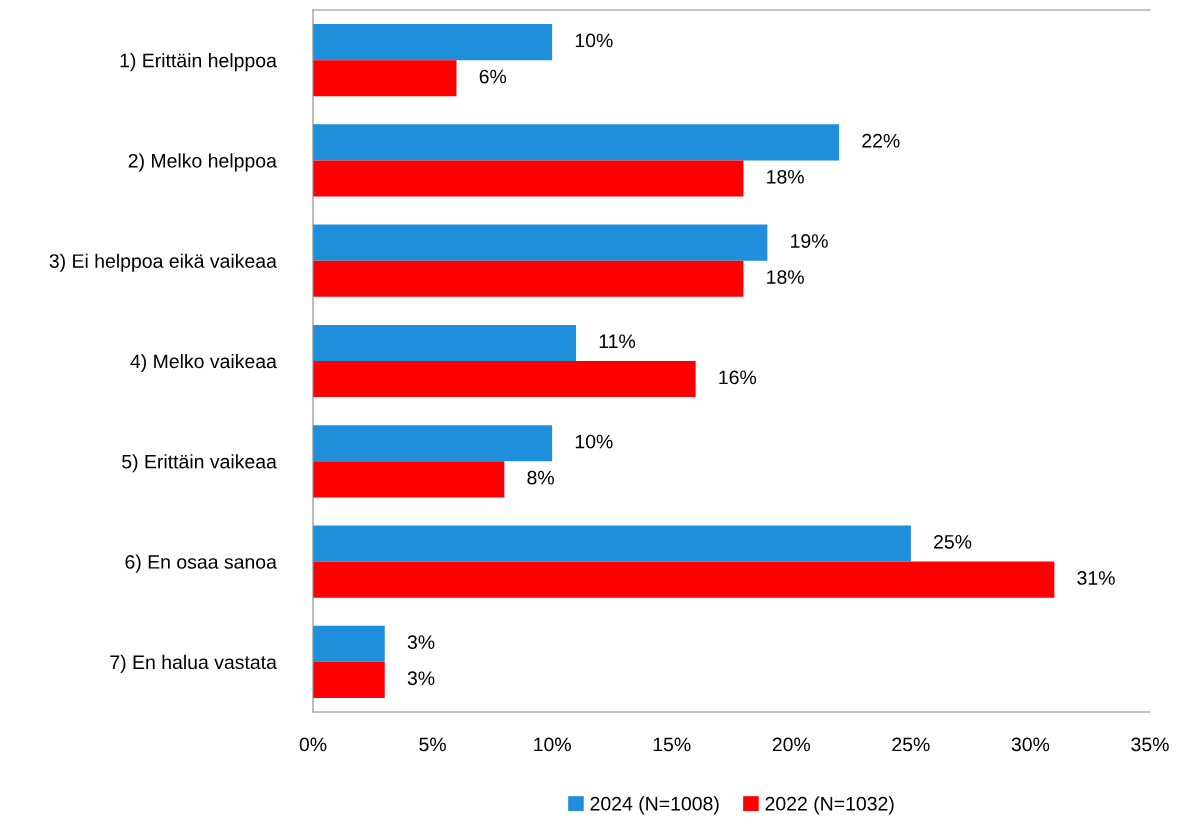  What do you see at coordinates (791, 744) in the screenshot?
I see `x-tick-label: 20%` at bounding box center [791, 744].